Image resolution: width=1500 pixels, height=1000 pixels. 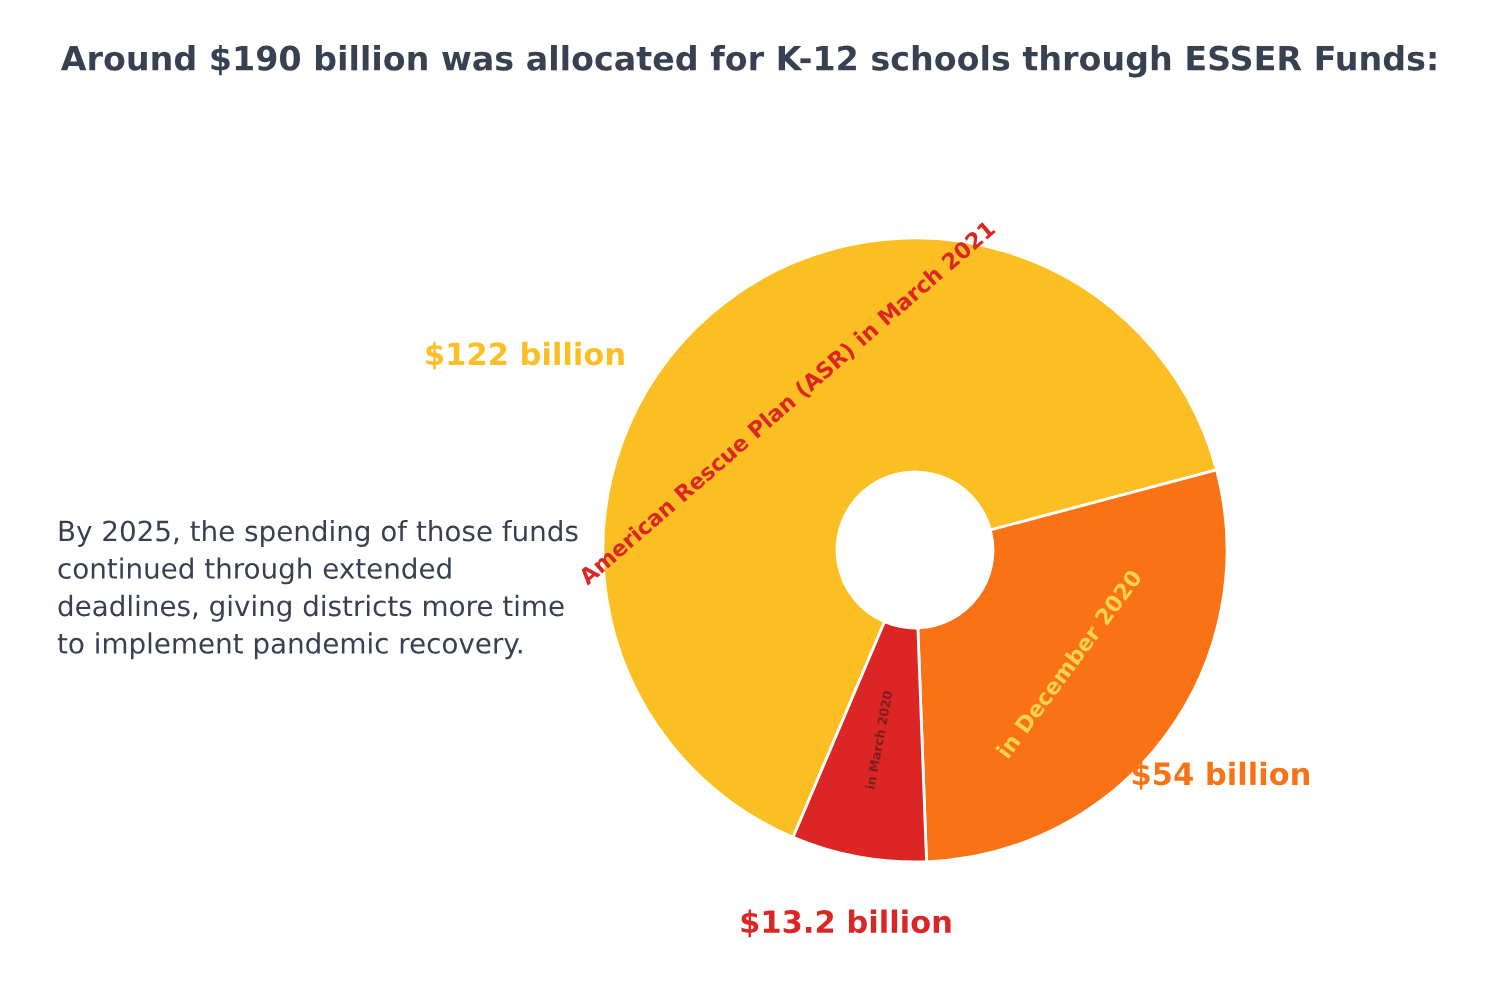 I want to click on chart-title: Around $190 billion was allocated for K-12 schools through ESSER Funds:, so click(x=748, y=61).